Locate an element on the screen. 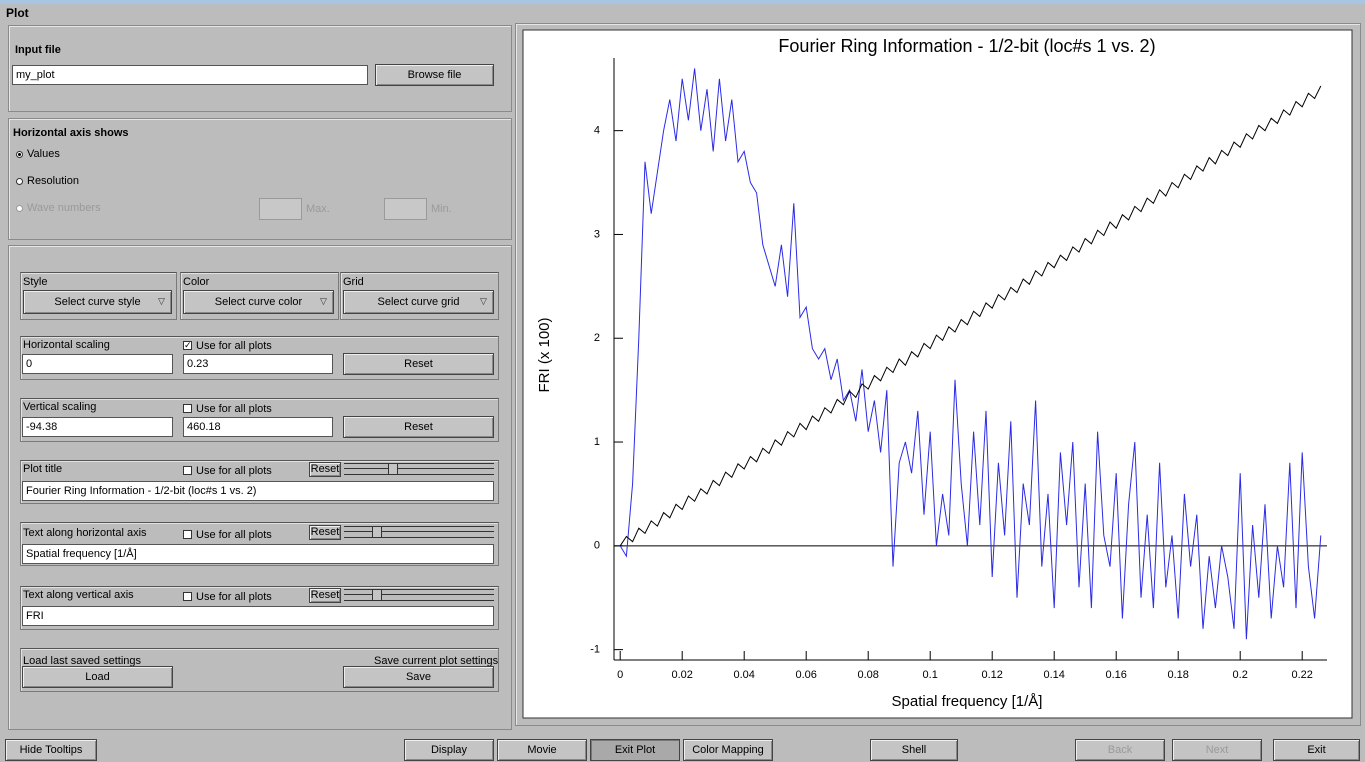 The width and height of the screenshot is (1365, 762). button: Exit Plot is located at coordinates (635, 750).